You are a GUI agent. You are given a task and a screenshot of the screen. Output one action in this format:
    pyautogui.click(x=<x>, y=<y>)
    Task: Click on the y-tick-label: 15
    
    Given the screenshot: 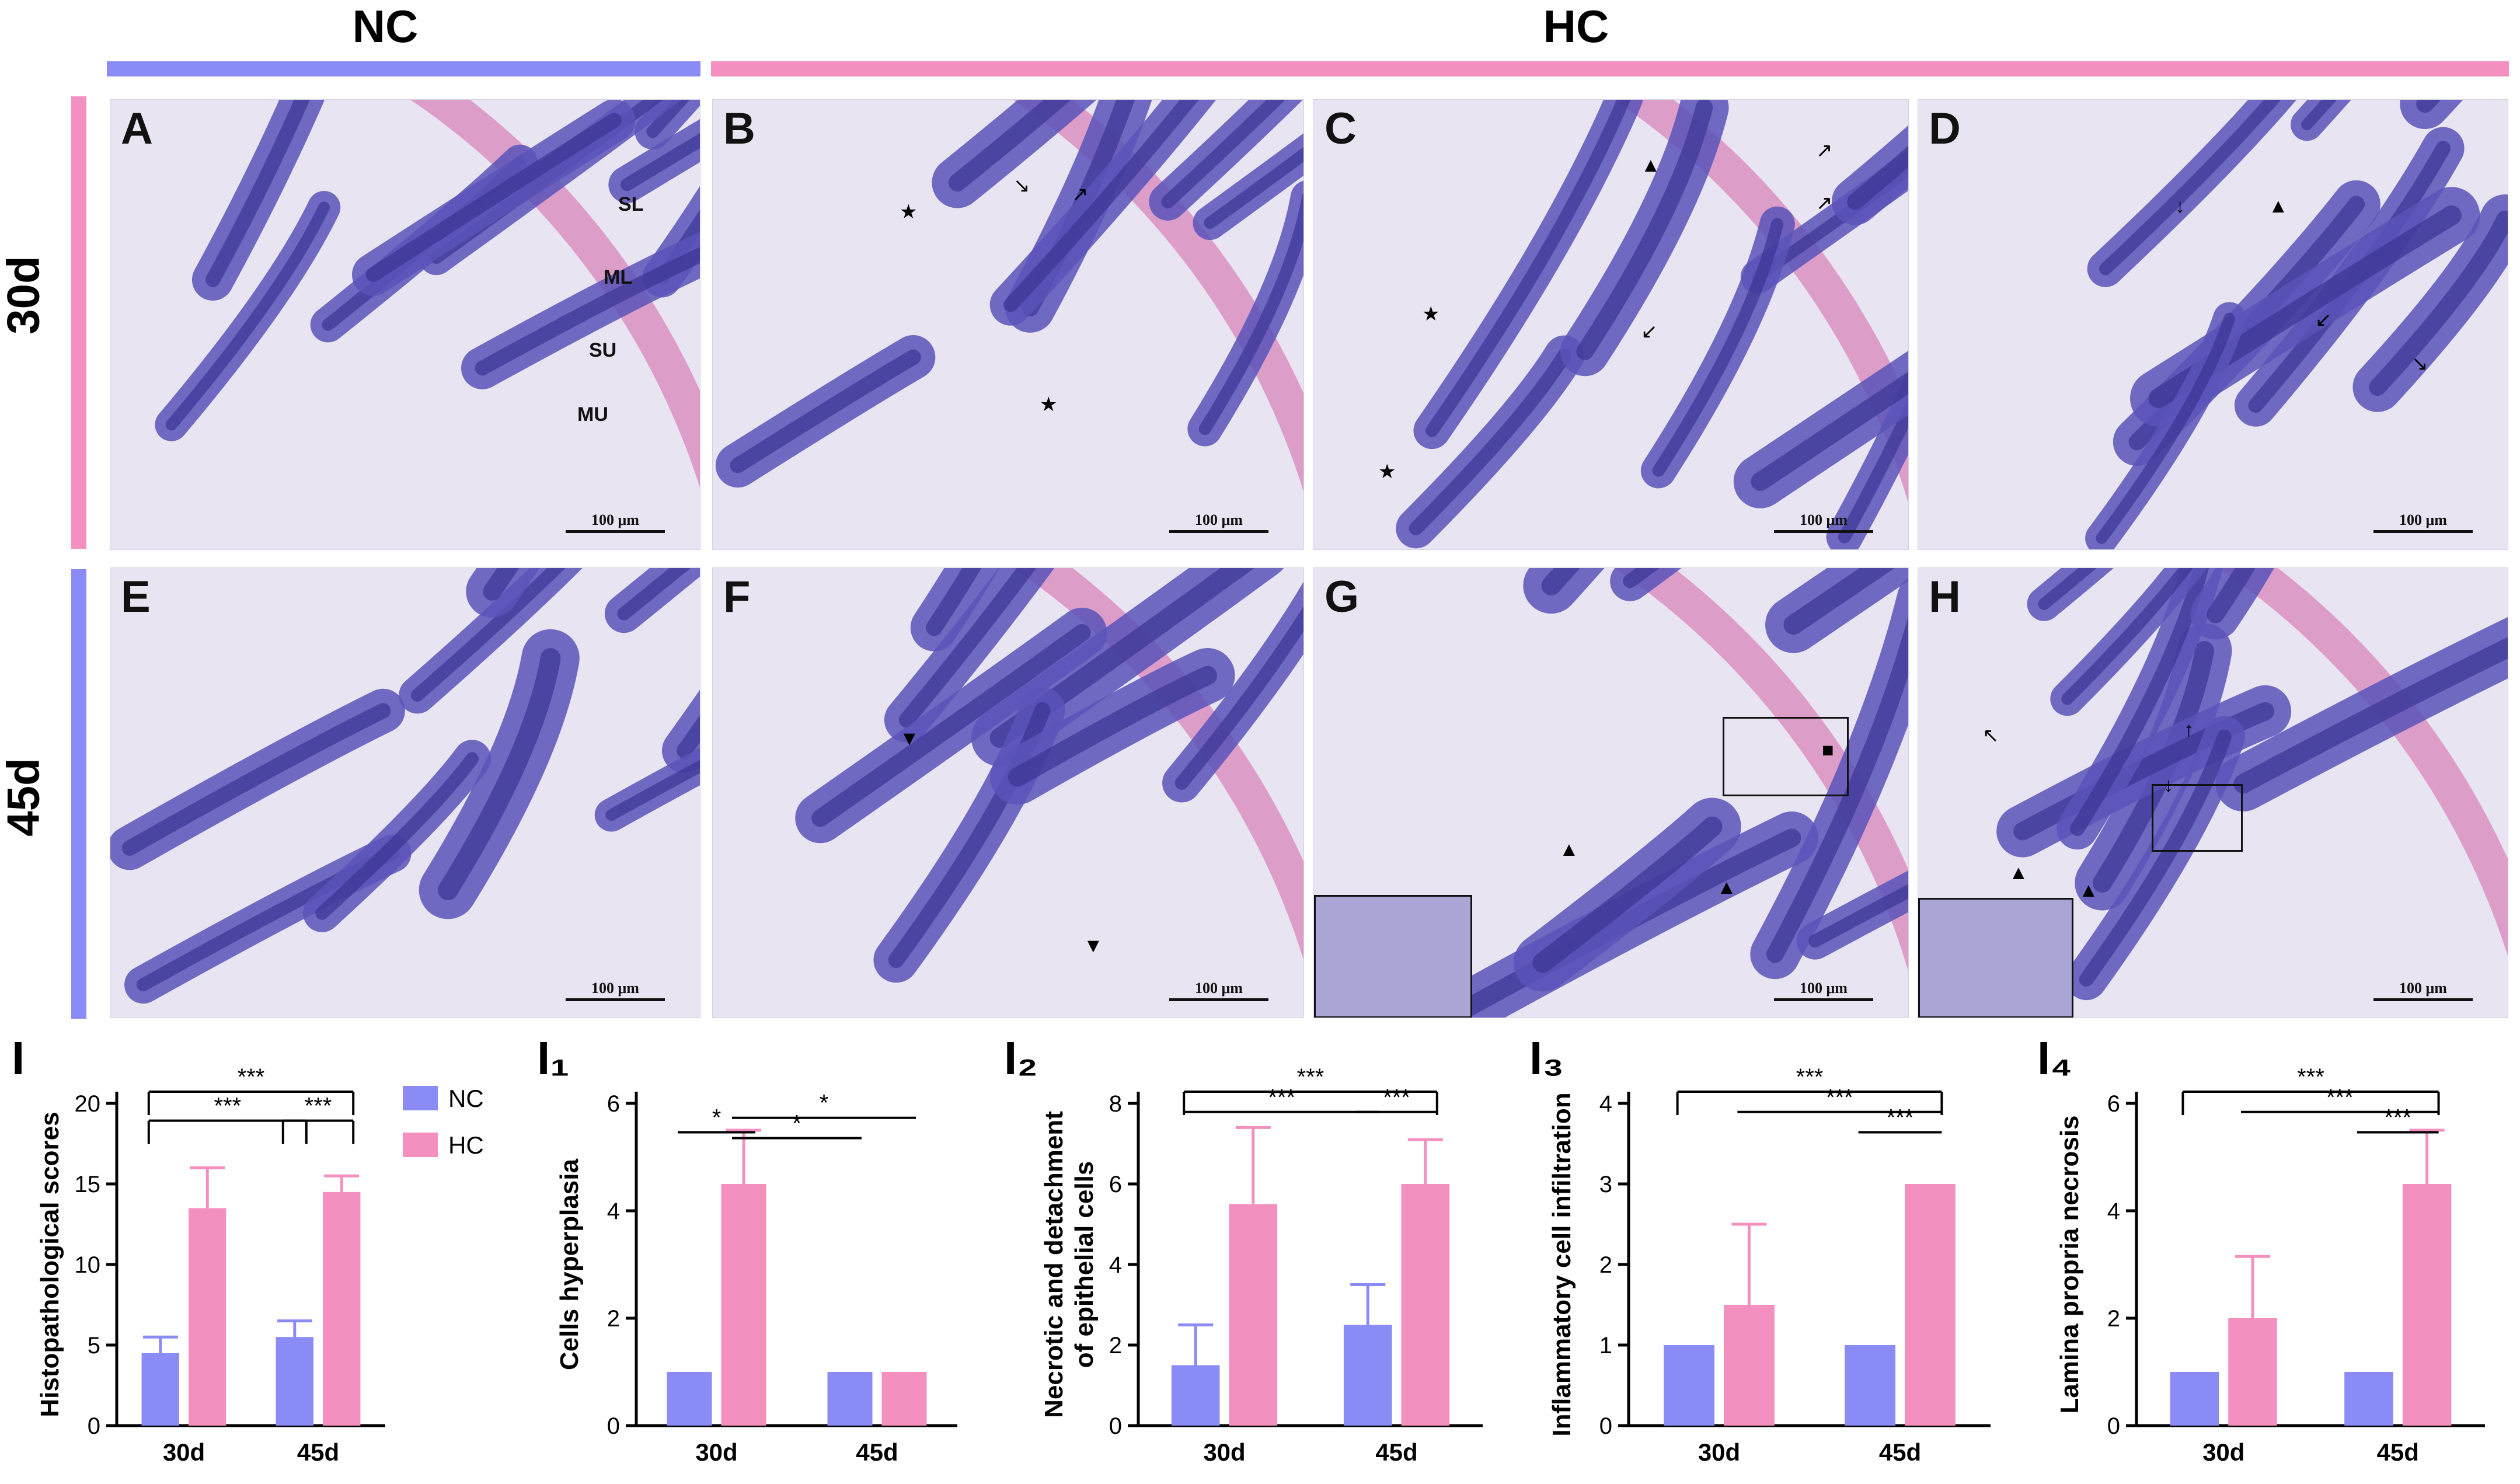 What is the action you would take?
    pyautogui.click(x=88, y=1184)
    